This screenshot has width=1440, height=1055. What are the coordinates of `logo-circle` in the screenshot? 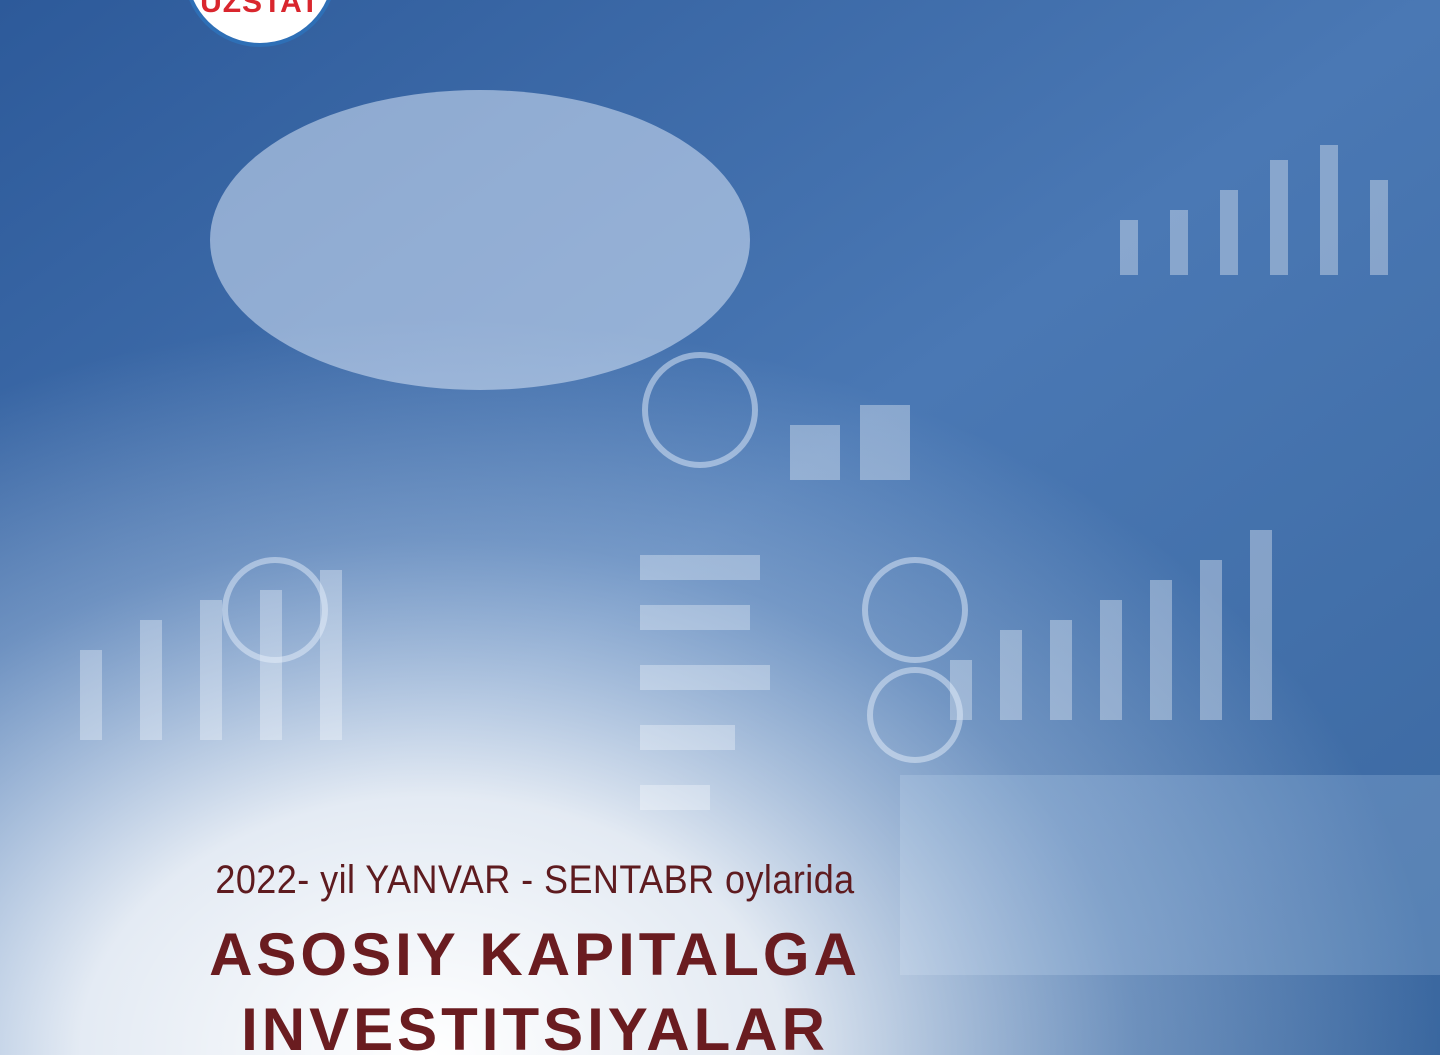 It's located at (260, 22).